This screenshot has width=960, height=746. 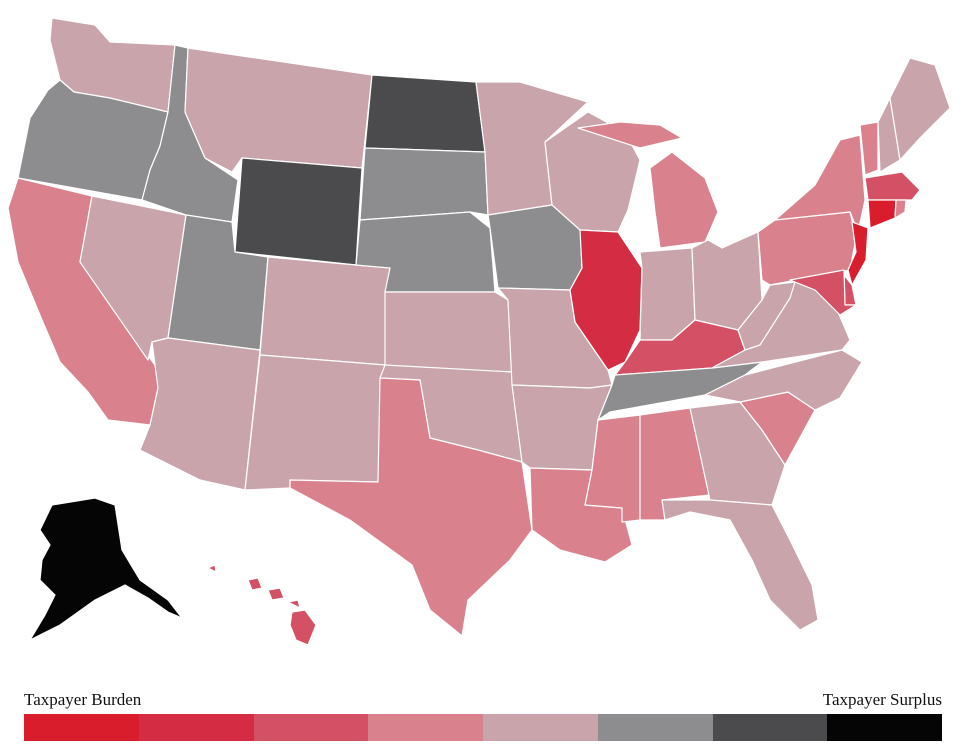 What do you see at coordinates (820, 183) in the screenshot?
I see `state-new-york` at bounding box center [820, 183].